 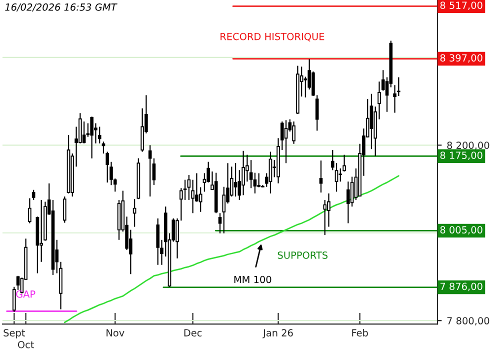 I want to click on annotation: RECORD HISTORIQUE, so click(x=272, y=37).